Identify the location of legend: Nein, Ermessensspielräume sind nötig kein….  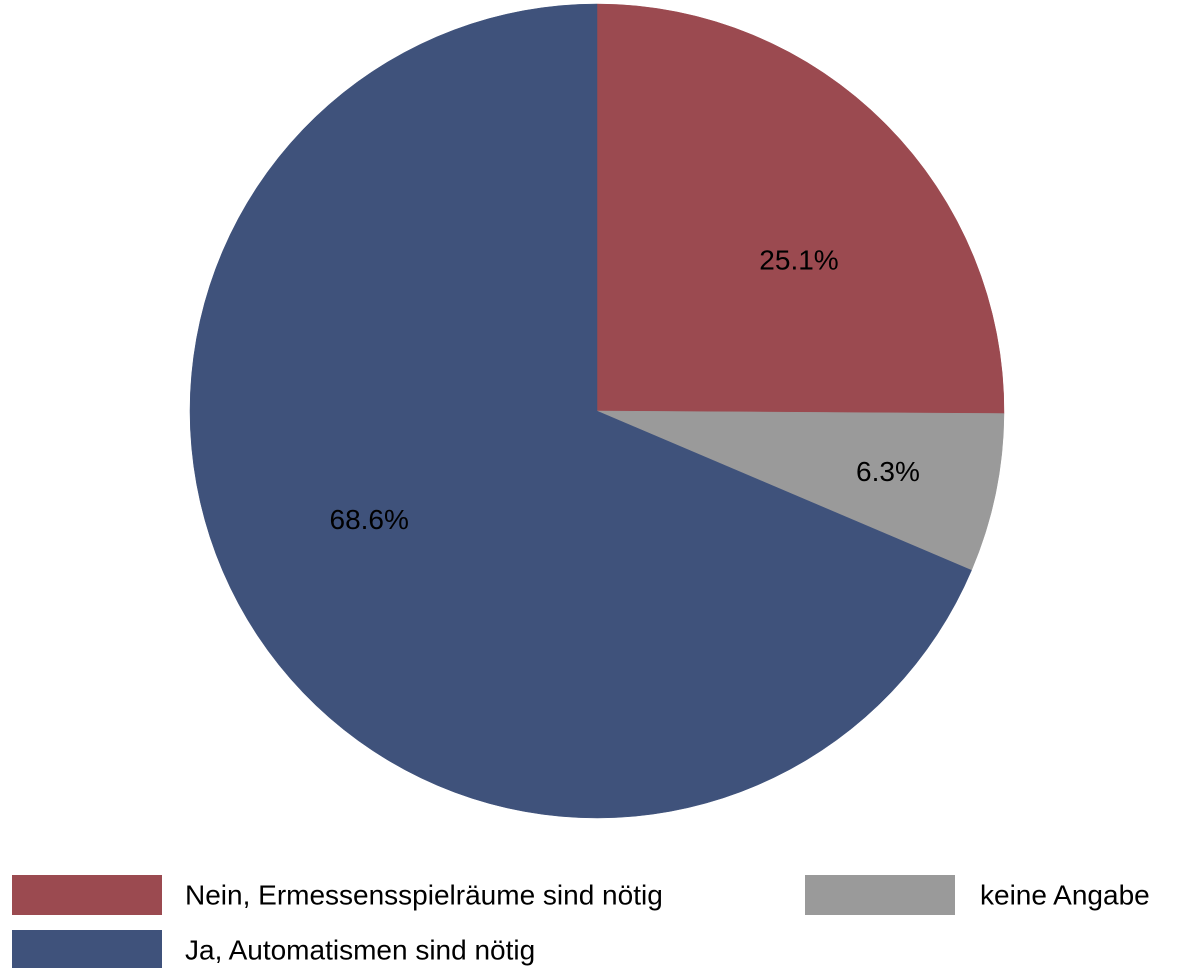
(581, 921).